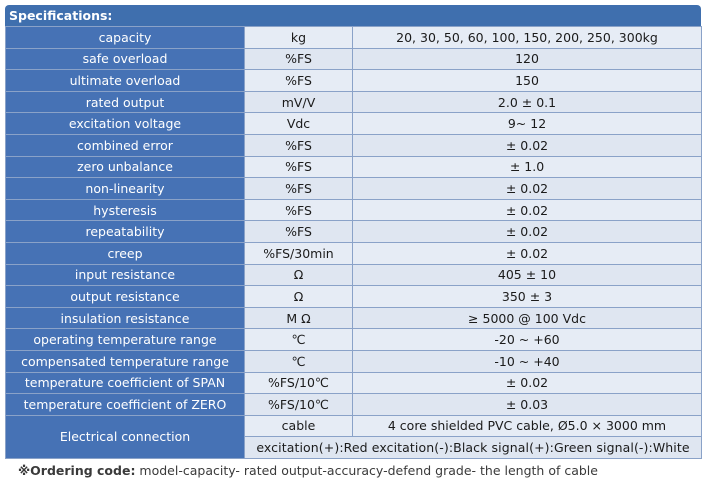  What do you see at coordinates (298, 123) in the screenshot?
I see `spec-unit: Vdc` at bounding box center [298, 123].